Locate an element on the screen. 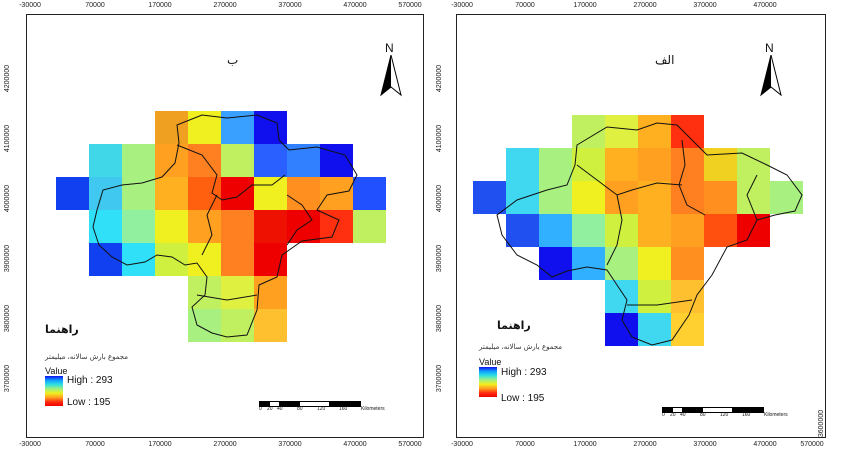 Image resolution: width=845 pixels, height=460 pixels. x-tick-top: 70000 is located at coordinates (525, 5).